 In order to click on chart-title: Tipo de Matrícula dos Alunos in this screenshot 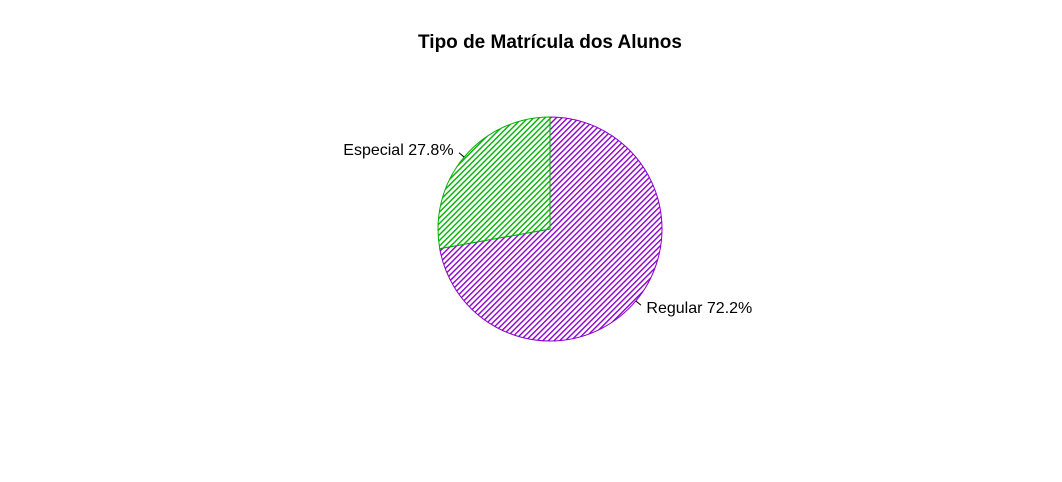, I will do `click(550, 42)`.